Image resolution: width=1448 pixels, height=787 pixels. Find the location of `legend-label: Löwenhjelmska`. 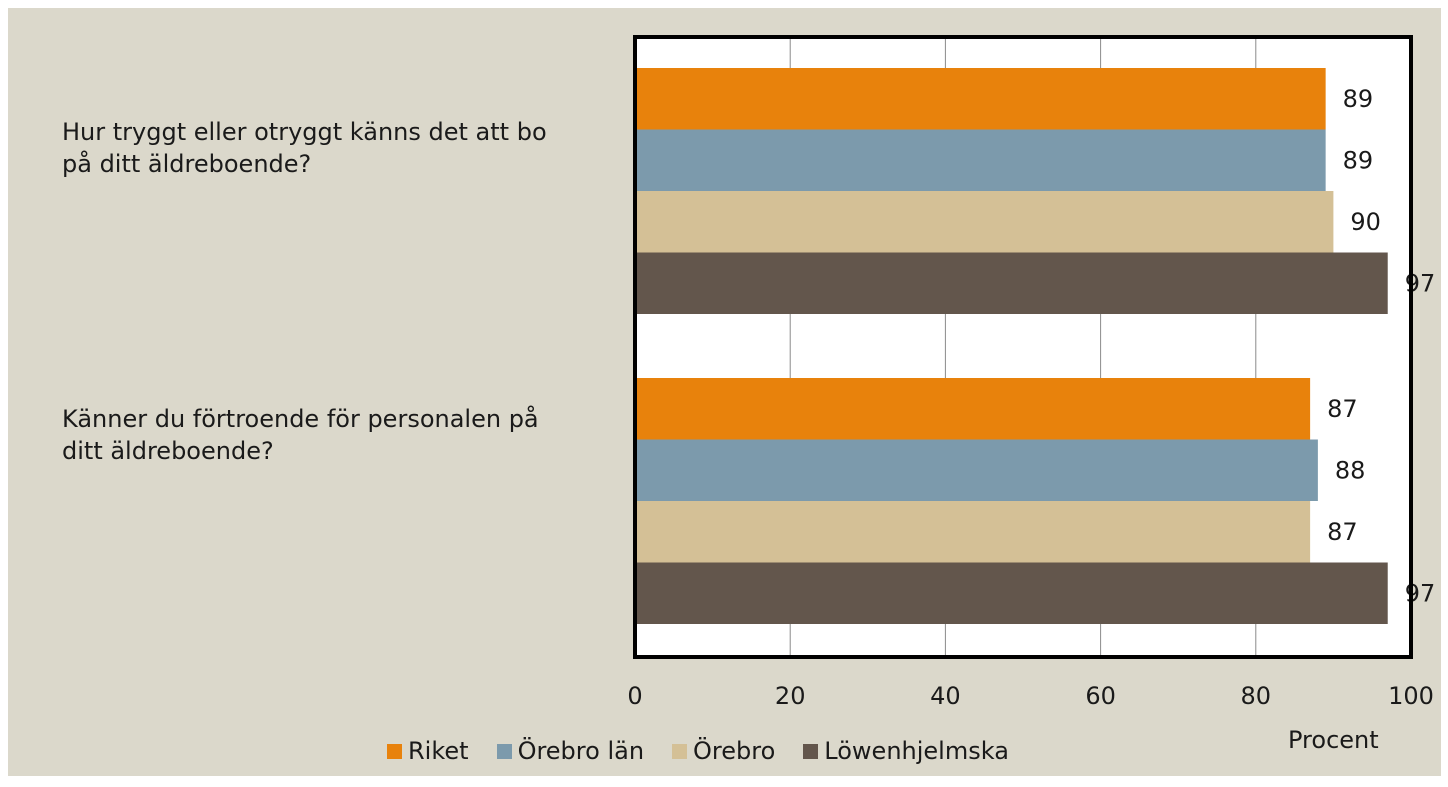

legend-label: Löwenhjelmska is located at coordinates (916, 751).